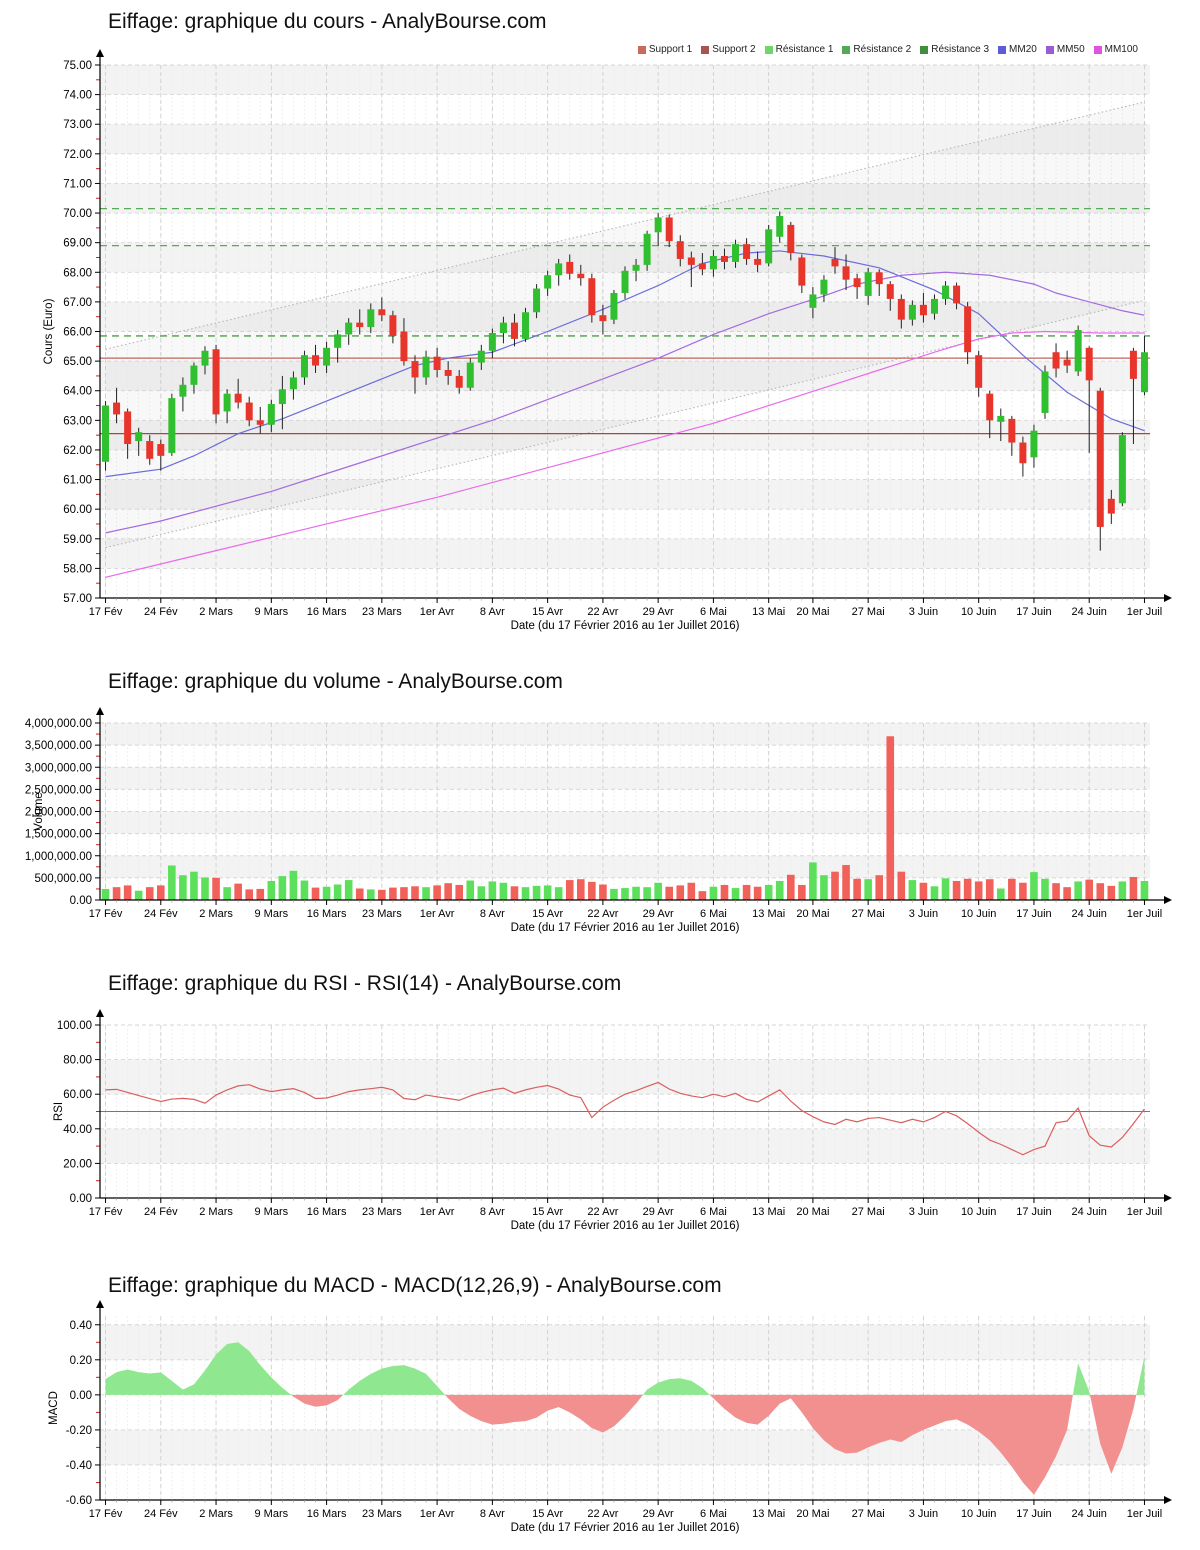  I want to click on svg-text: 62.00, so click(77, 451).